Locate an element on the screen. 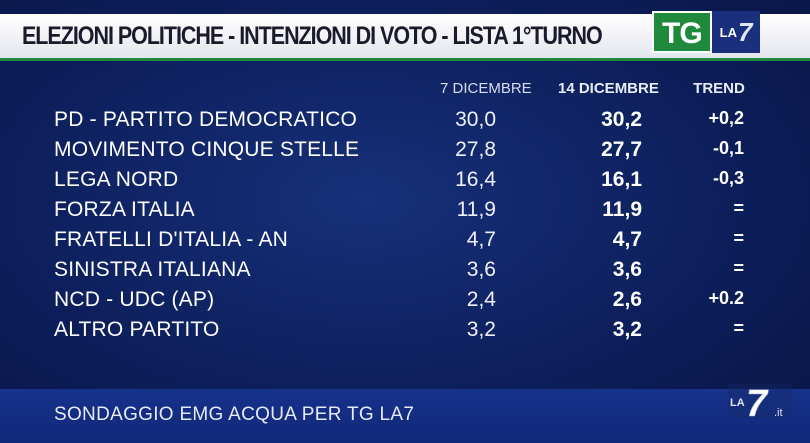 This screenshot has width=810, height=443. party-name: SINISTRA ITALIANA is located at coordinates (152, 269).